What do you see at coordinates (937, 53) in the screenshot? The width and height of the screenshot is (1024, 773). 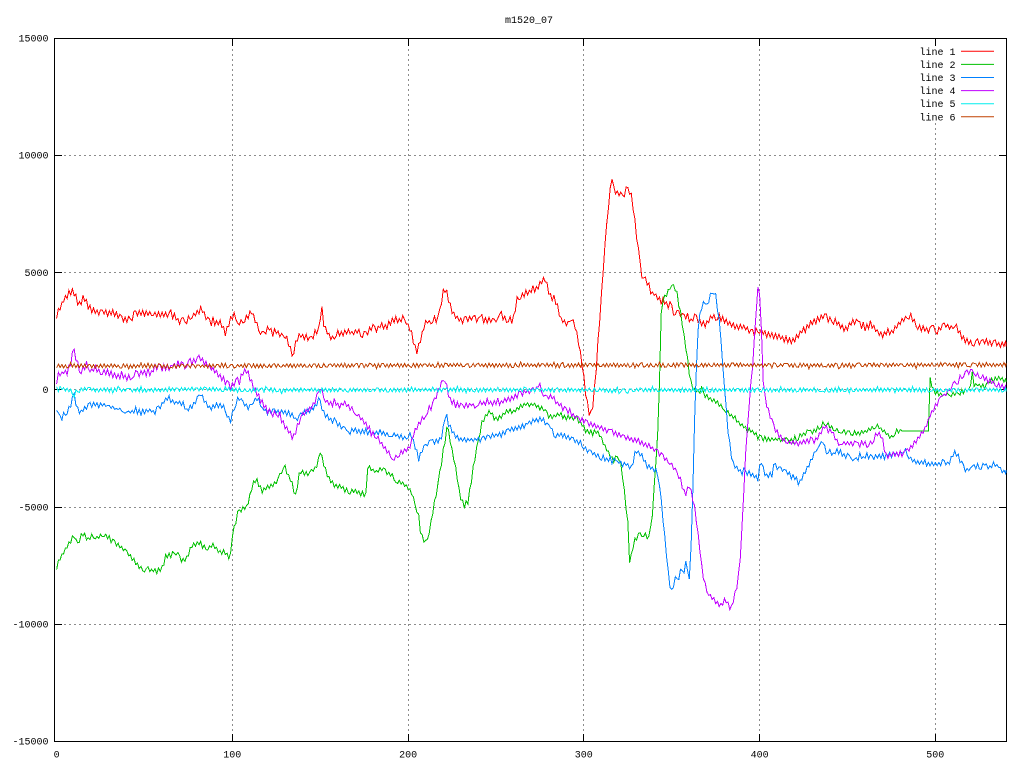 I see `svg-text: line 1` at bounding box center [937, 53].